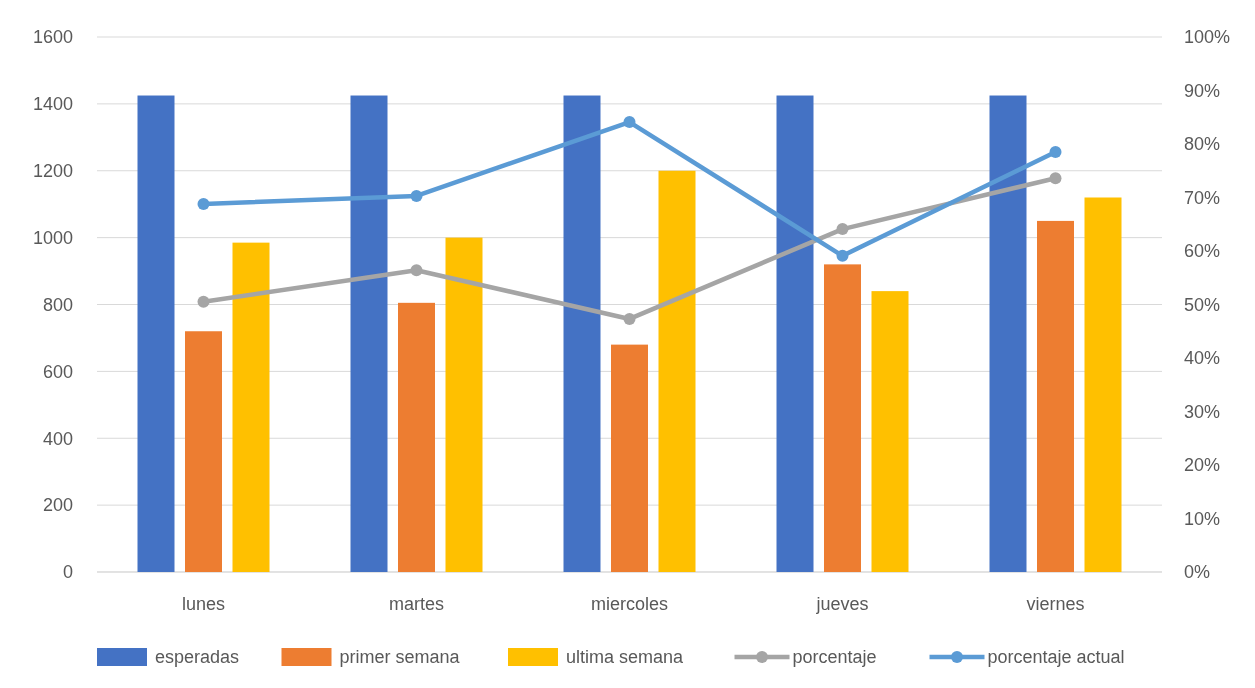 The image size is (1255, 688). What do you see at coordinates (1202, 90) in the screenshot?
I see `y2-tick-label: 90%` at bounding box center [1202, 90].